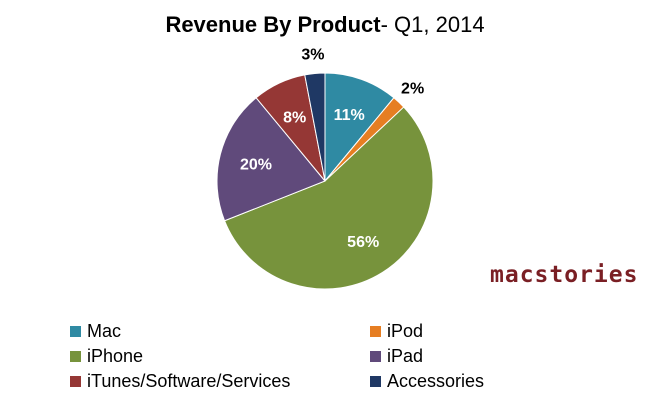 Image resolution: width=650 pixels, height=413 pixels. I want to click on legend-label: Accessories, so click(436, 380).